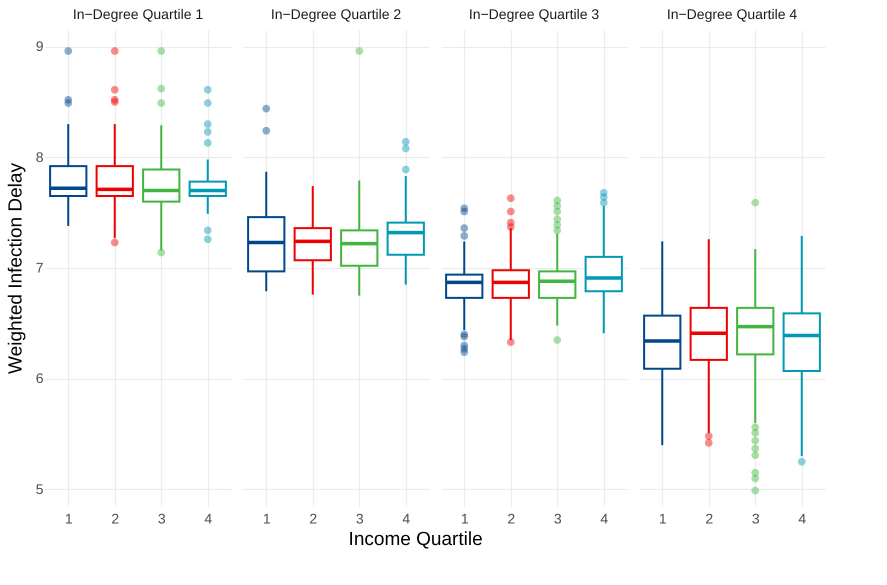  What do you see at coordinates (534, 14) in the screenshot?
I see `chart-title: In−Degree Quartile 3` at bounding box center [534, 14].